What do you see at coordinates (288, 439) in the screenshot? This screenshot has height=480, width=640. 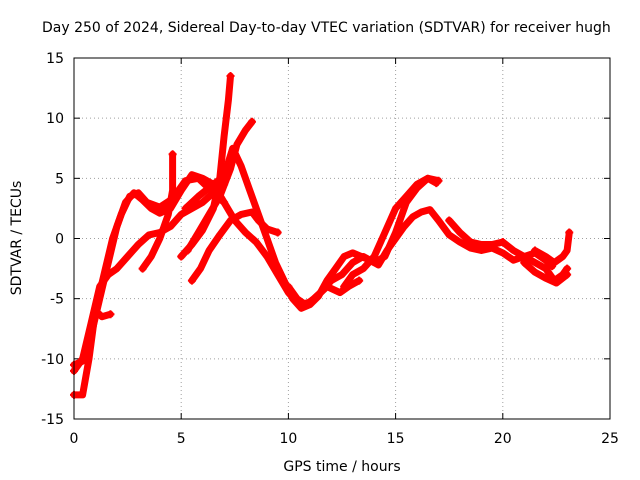 I see `x-tick-label: 10` at bounding box center [288, 439].